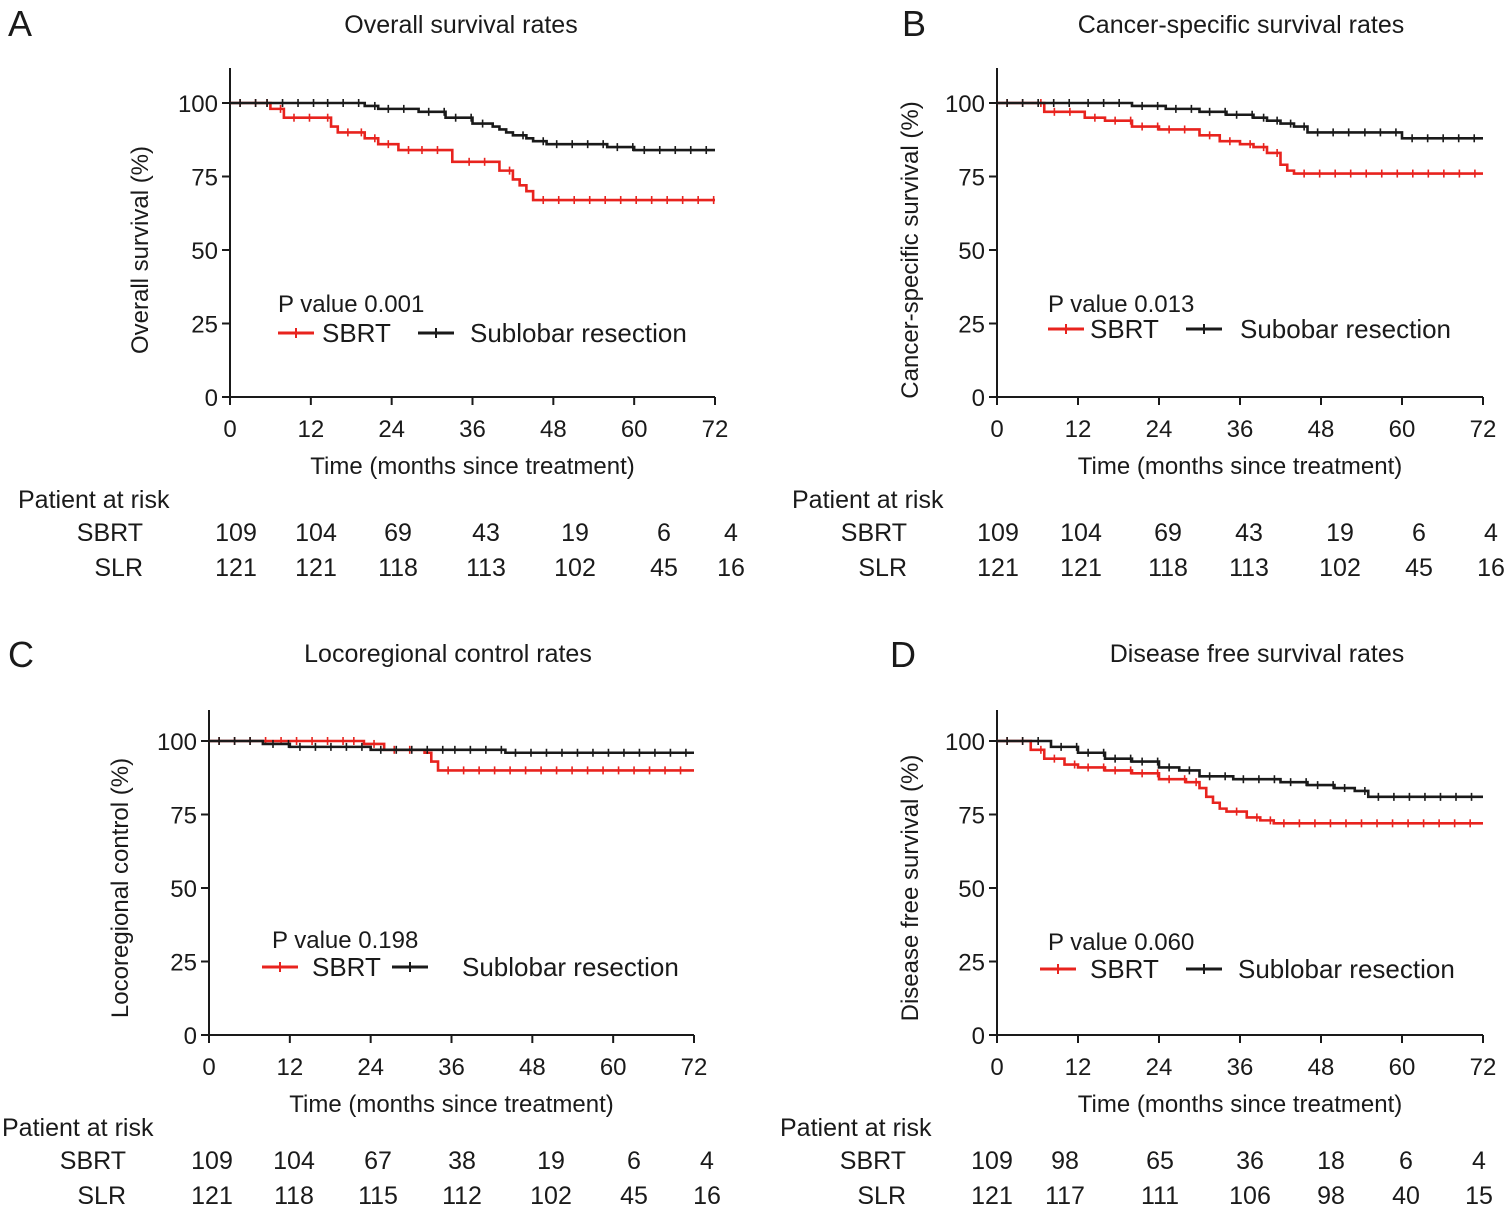 This screenshot has height=1208, width=1512. Describe the element at coordinates (140, 250) in the screenshot. I see `y-axis-label: Overall survival (%)` at that location.